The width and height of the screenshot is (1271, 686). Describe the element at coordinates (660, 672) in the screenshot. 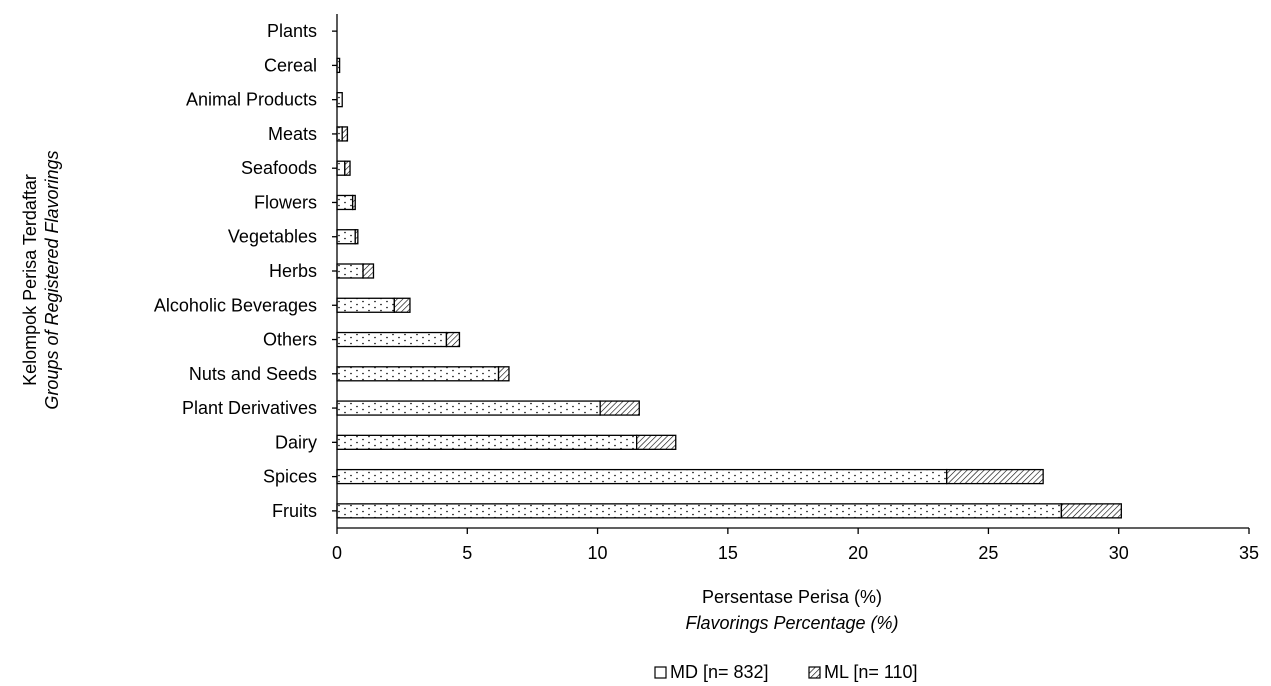

I see `legend-swatch-md` at that location.